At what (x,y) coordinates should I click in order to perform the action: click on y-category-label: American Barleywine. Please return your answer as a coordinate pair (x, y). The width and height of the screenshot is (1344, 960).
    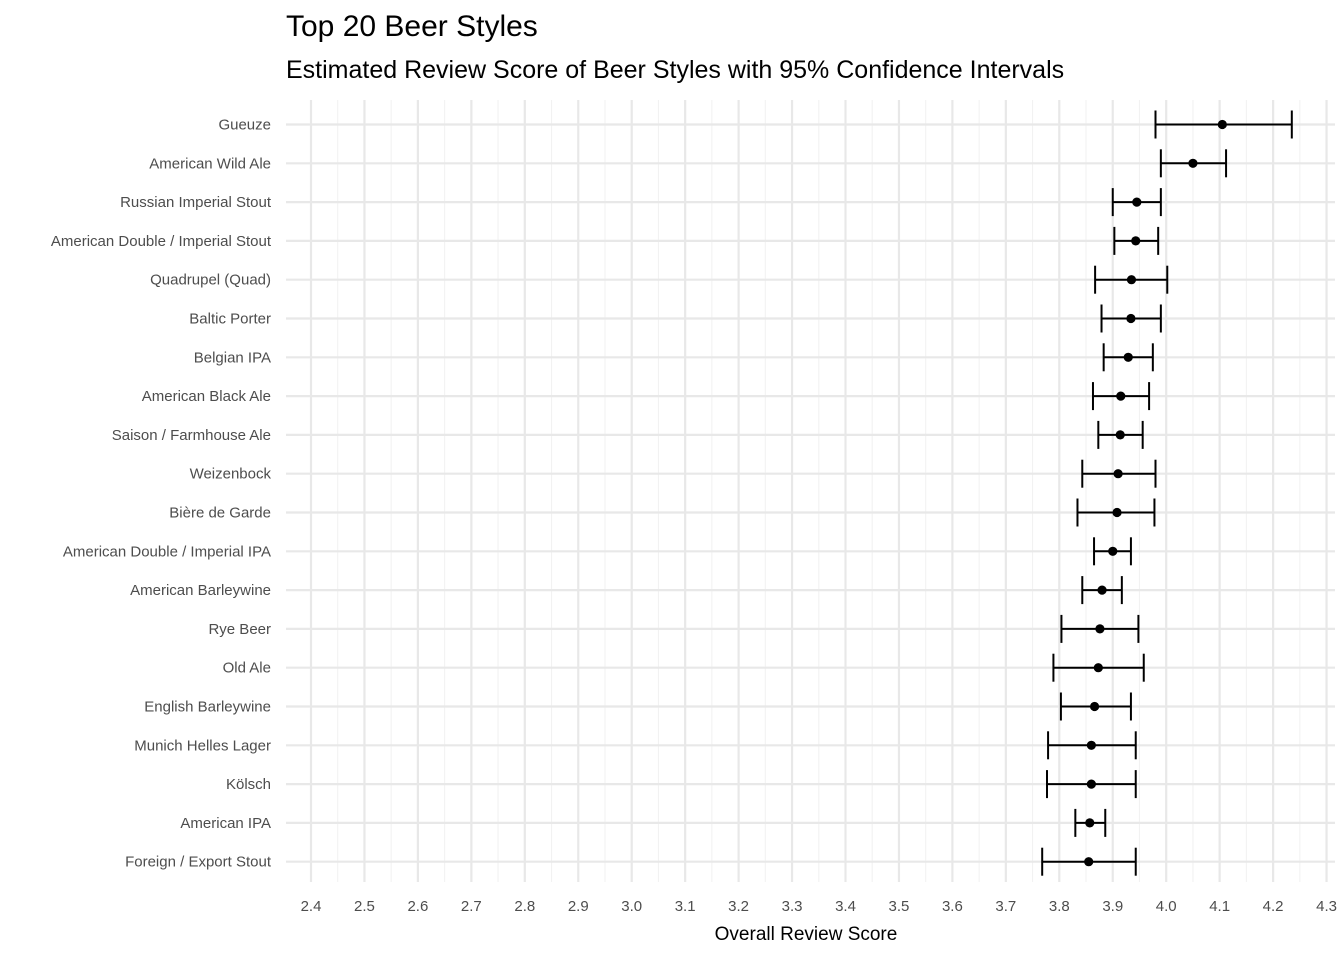
    Looking at the image, I should click on (200, 590).